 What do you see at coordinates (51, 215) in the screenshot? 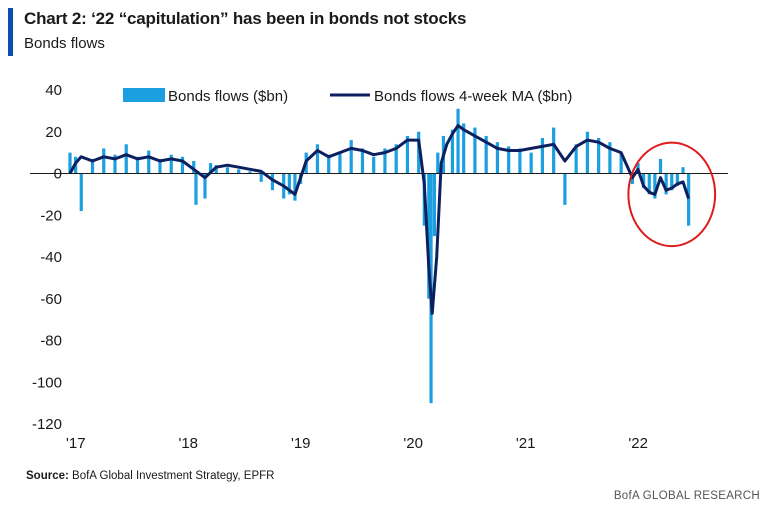
I see `y-tick-label: -20` at bounding box center [51, 215].